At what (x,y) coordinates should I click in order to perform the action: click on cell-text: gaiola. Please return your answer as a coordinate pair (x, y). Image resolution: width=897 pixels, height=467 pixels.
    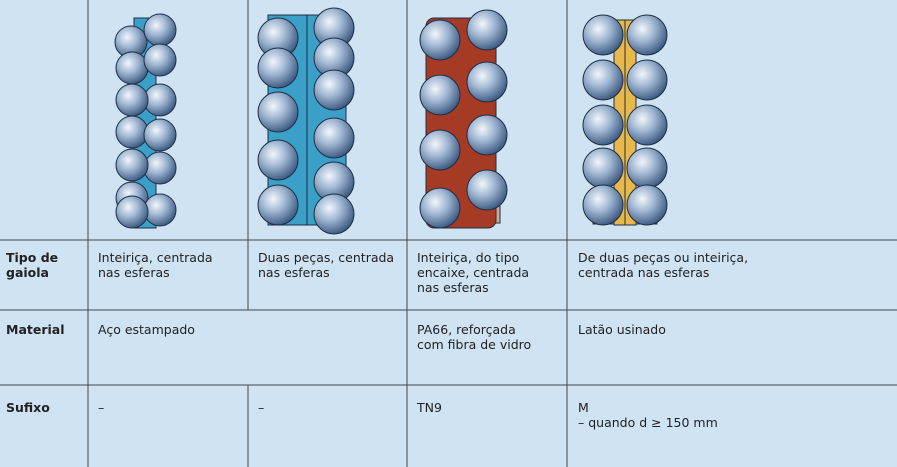
    Looking at the image, I should click on (27, 272).